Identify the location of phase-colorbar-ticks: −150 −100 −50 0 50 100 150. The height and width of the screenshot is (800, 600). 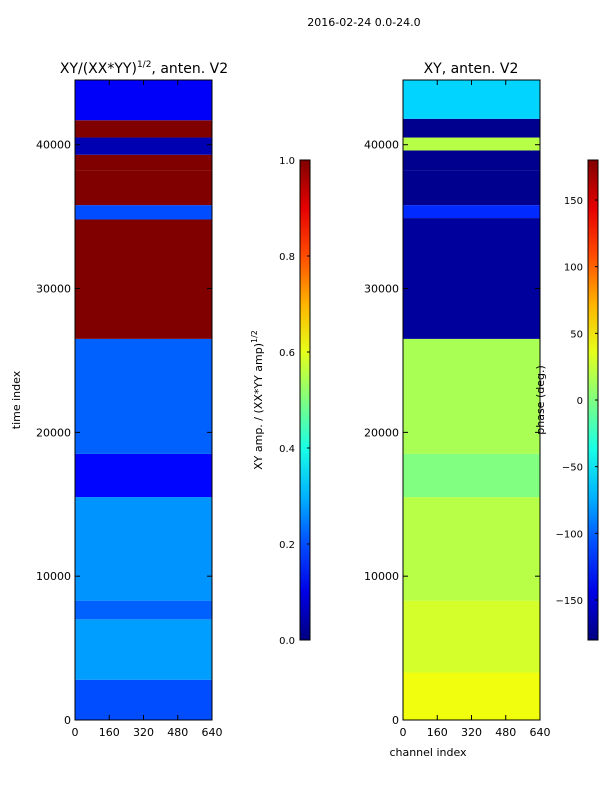
(577, 401).